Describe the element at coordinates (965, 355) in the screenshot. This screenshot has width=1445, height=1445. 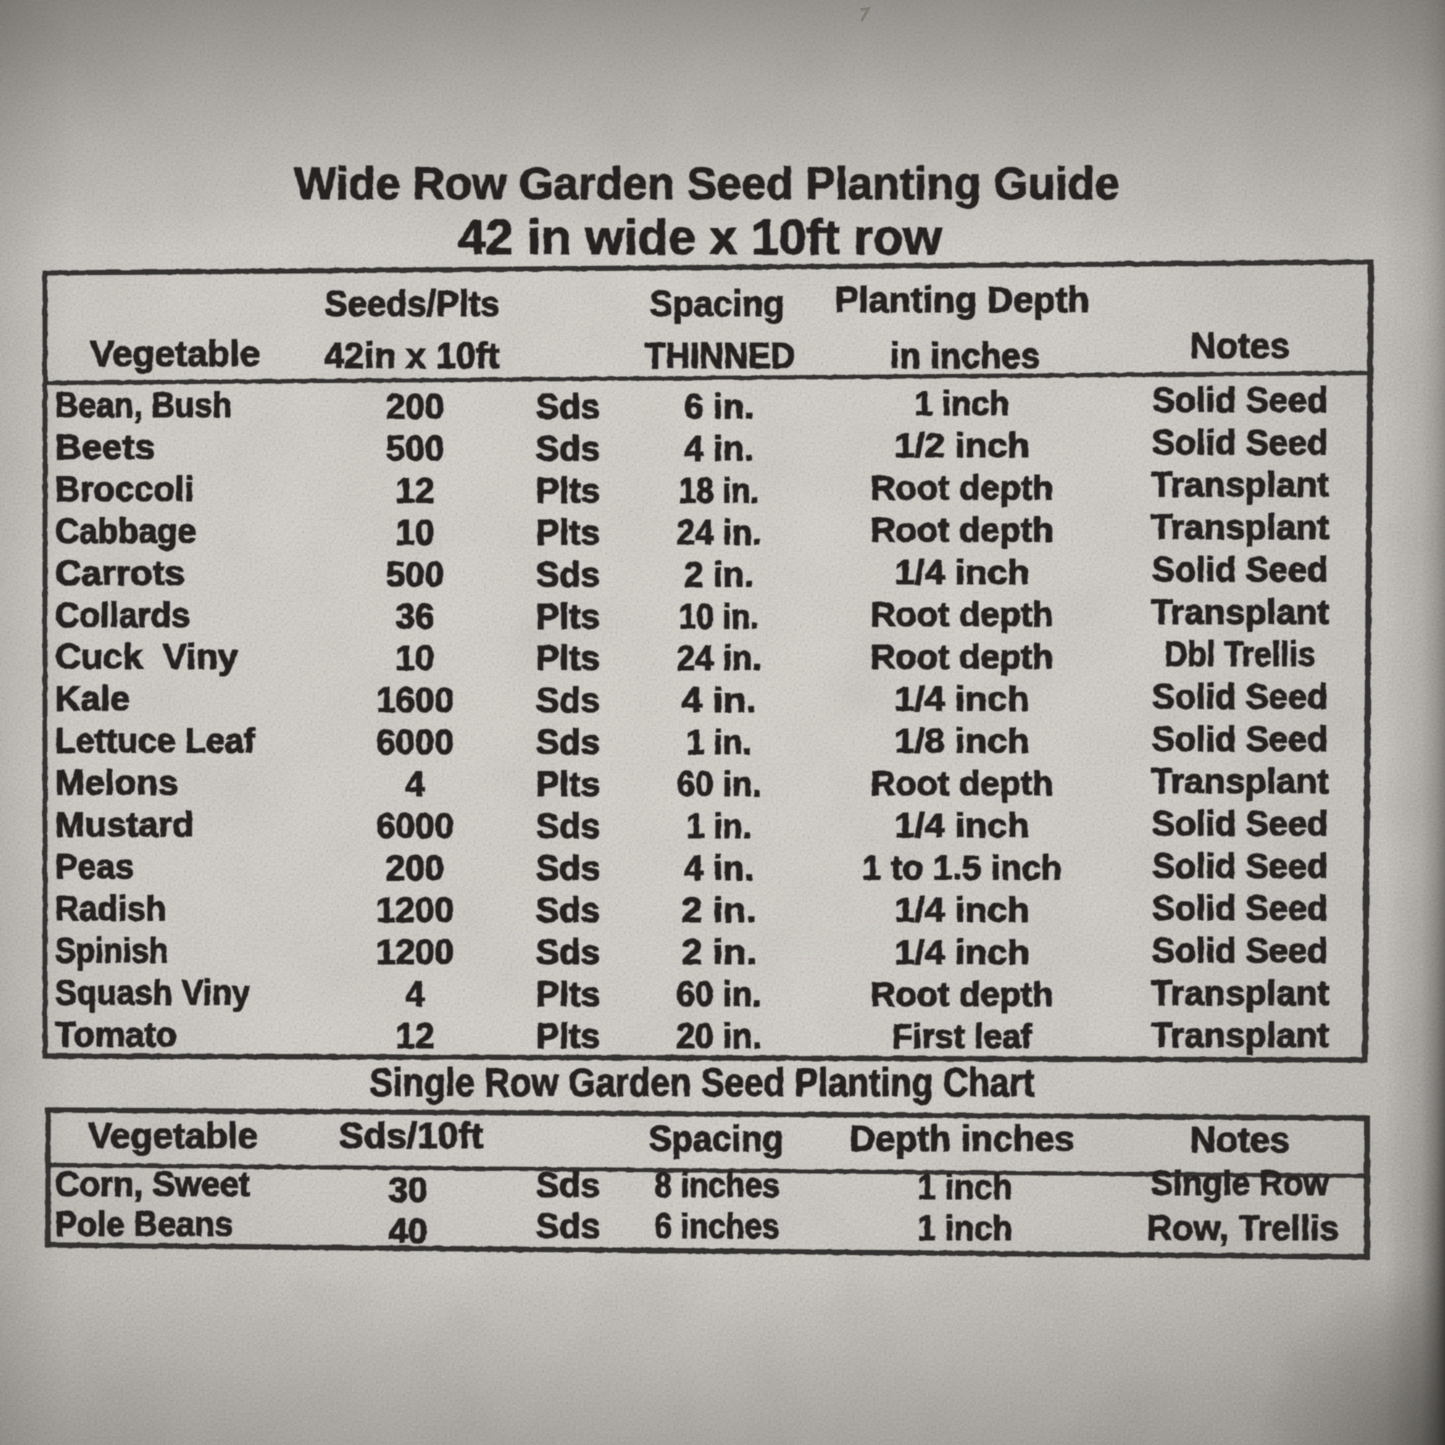
I see `svg-text: in inches` at that location.